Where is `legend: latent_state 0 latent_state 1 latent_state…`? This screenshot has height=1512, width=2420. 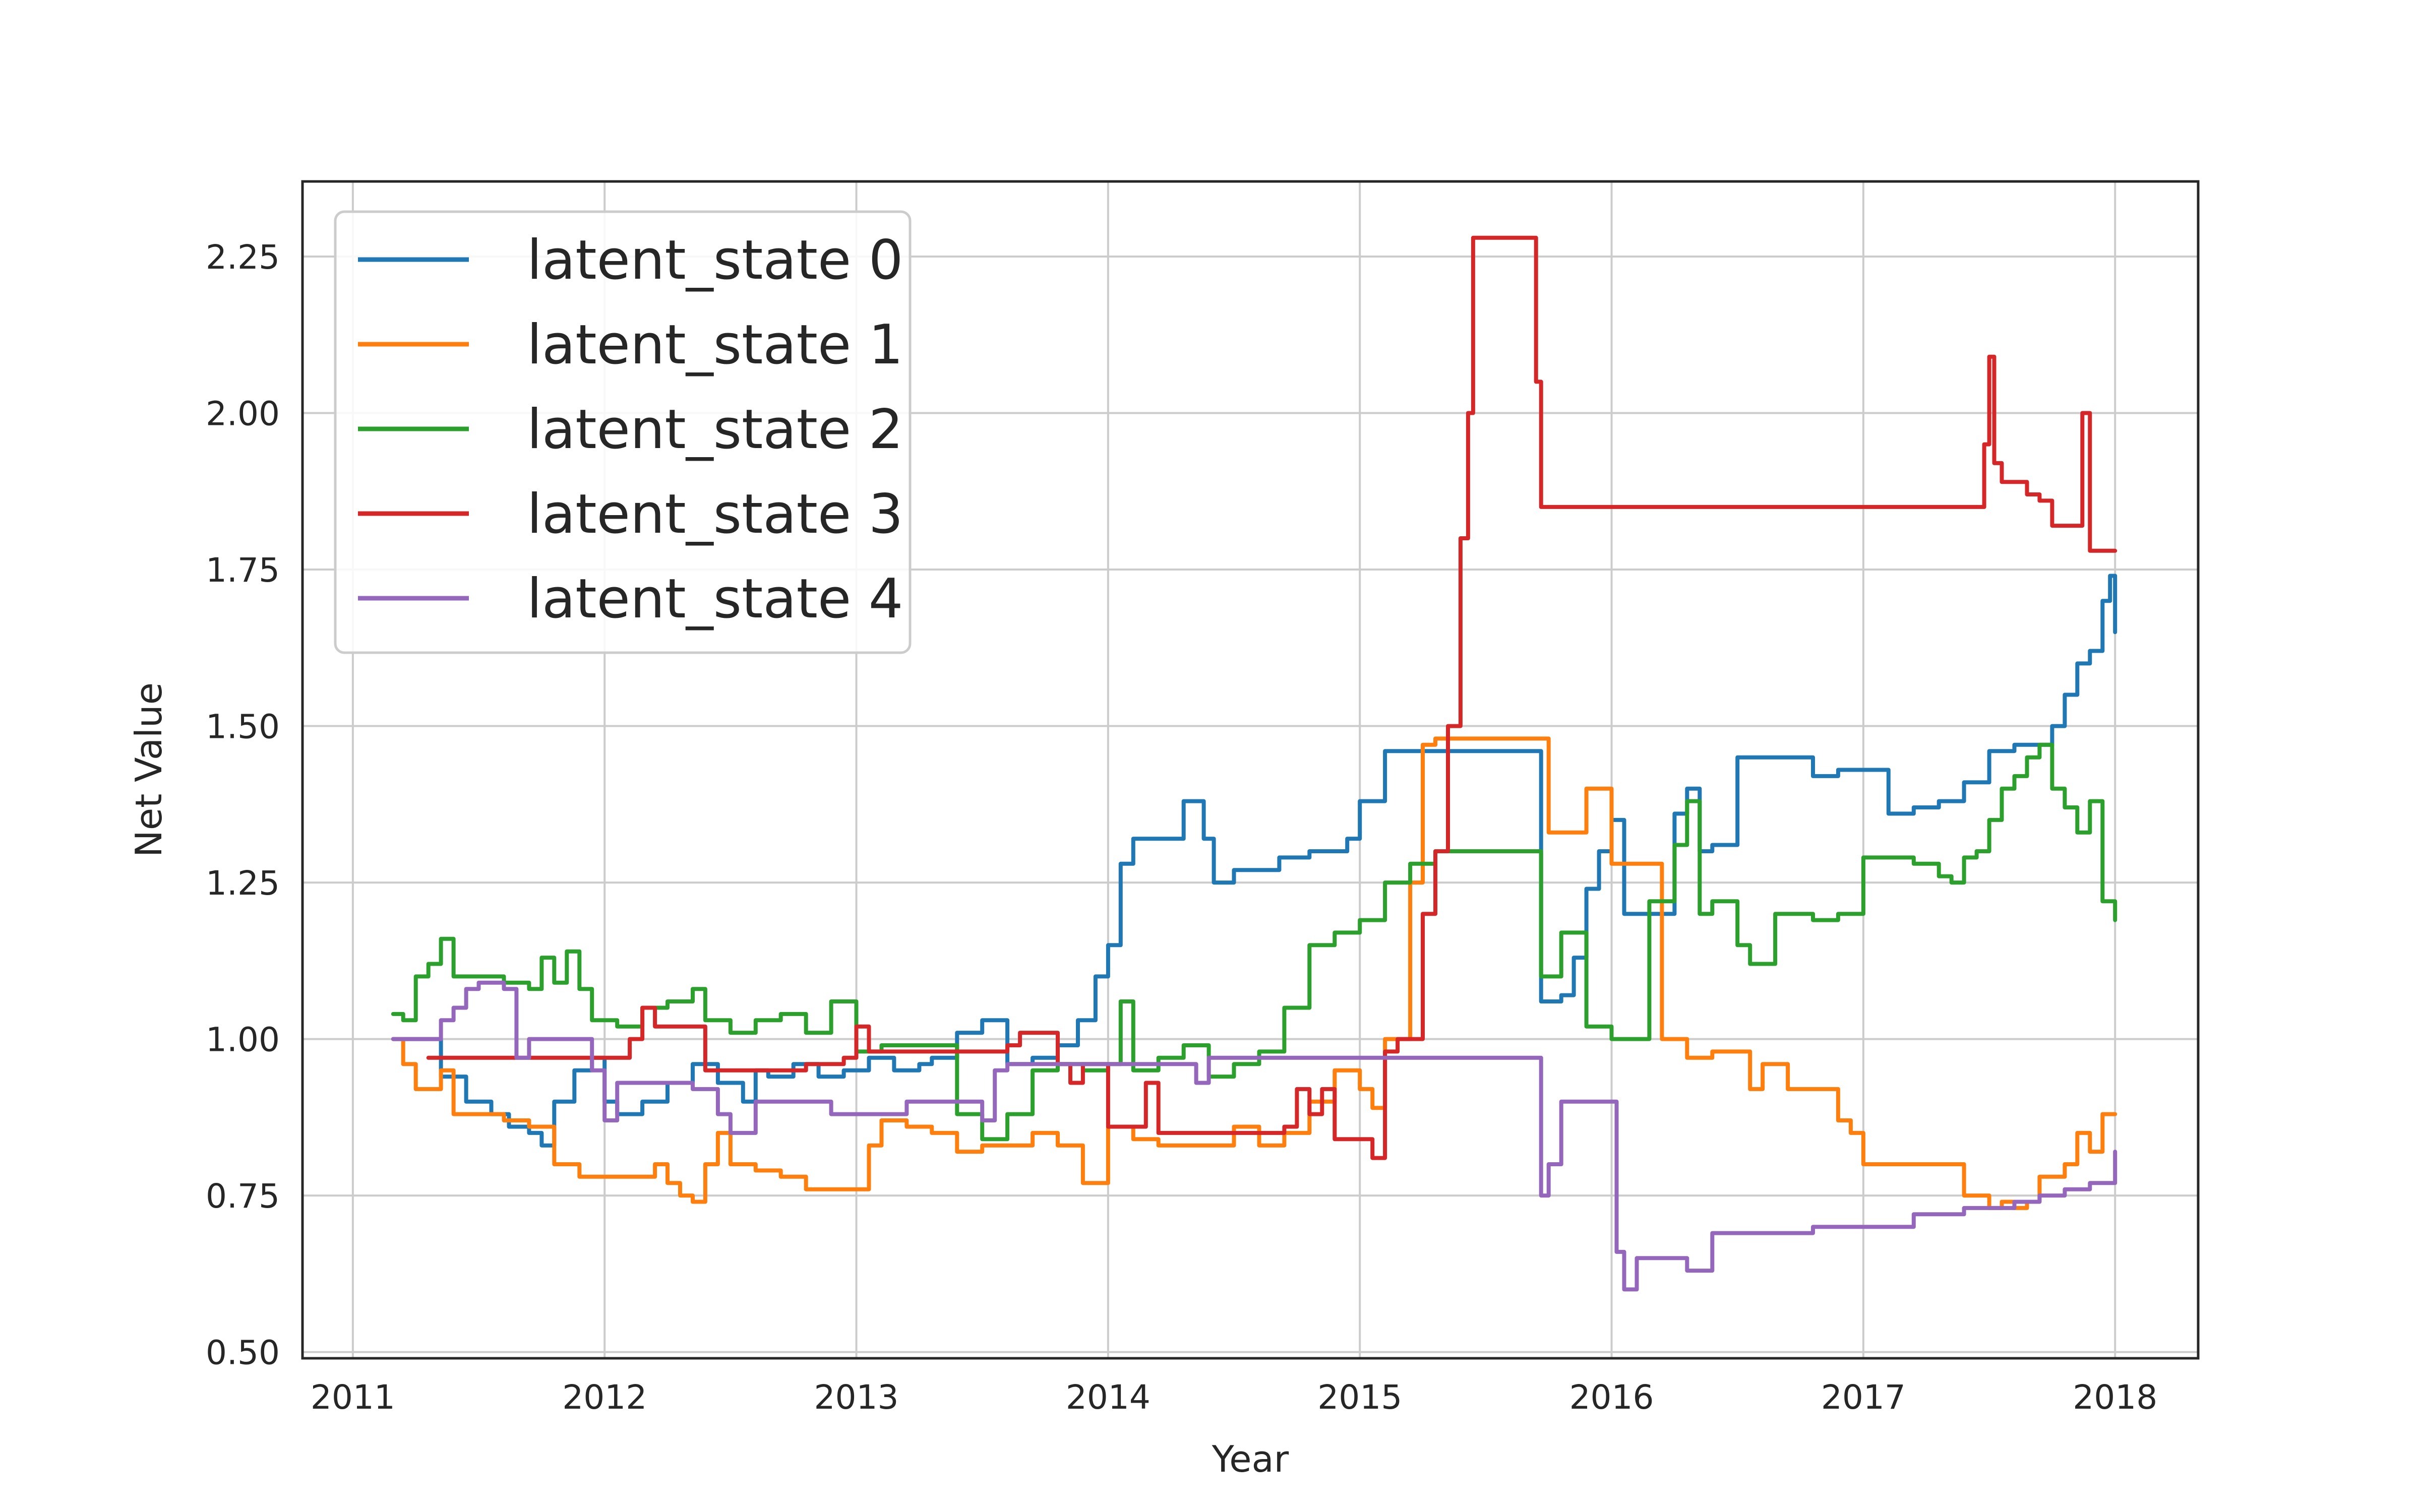
legend: latent_state 0 latent_state 1 latent_state… is located at coordinates (623, 432).